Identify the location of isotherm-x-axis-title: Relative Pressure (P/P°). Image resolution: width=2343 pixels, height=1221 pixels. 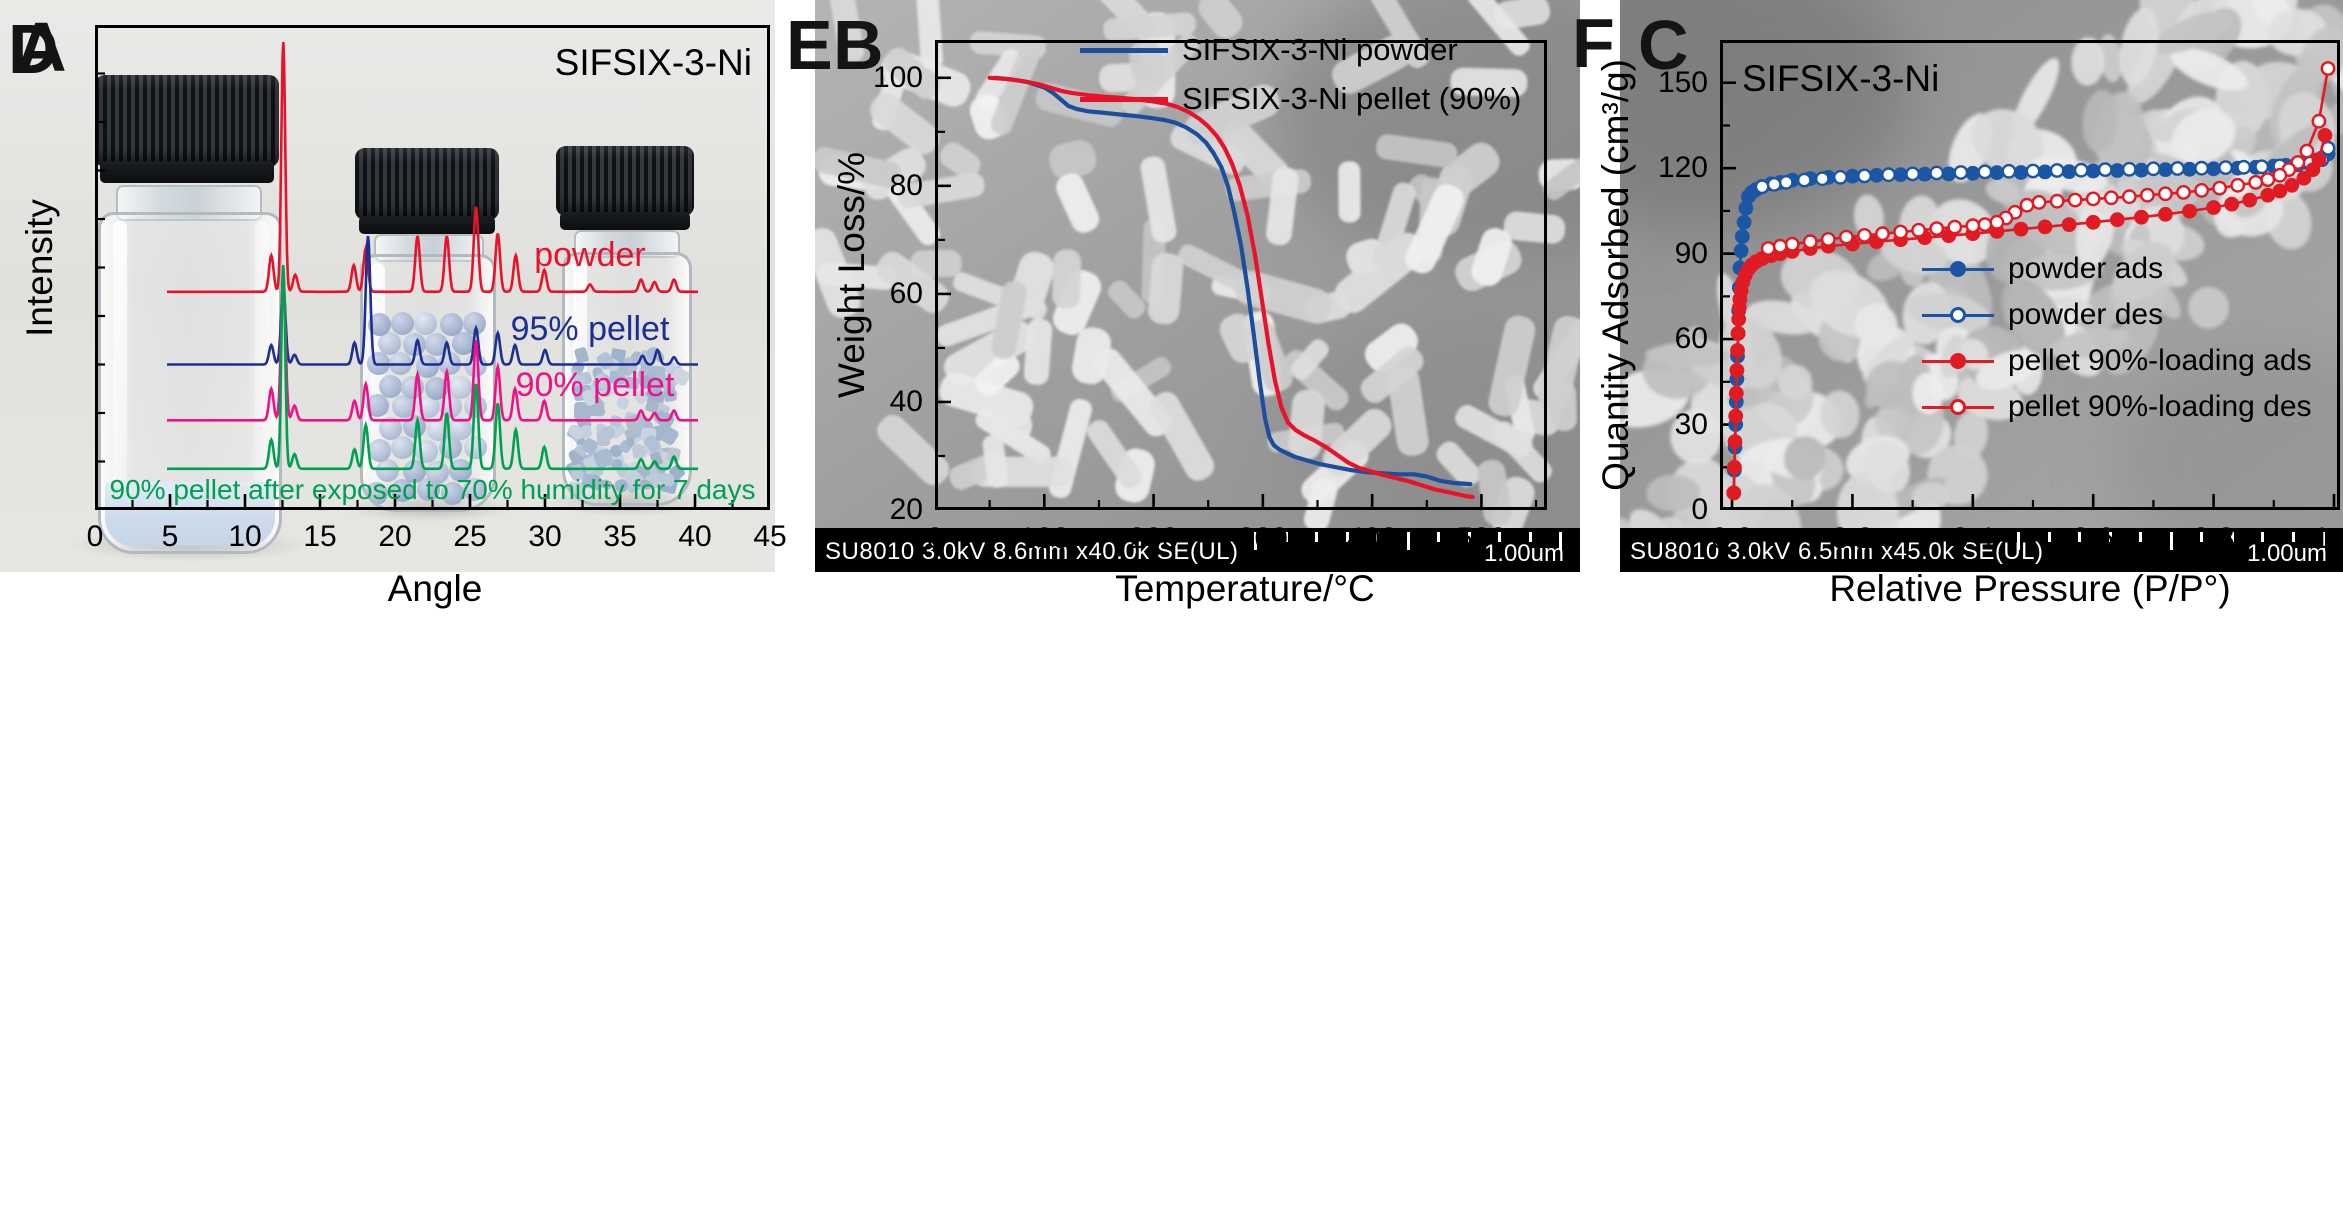
(2030, 588).